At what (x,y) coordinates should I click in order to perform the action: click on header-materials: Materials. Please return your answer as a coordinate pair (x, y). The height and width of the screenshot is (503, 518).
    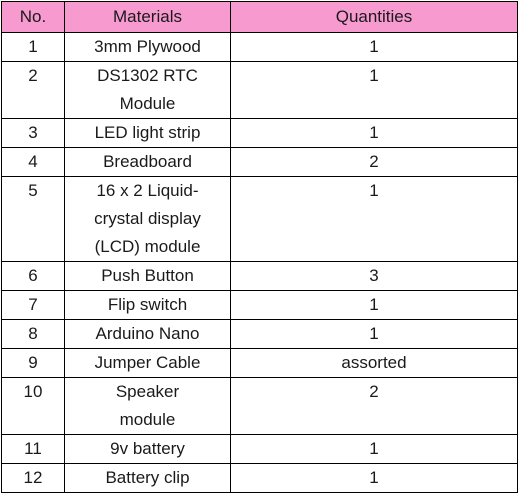
    Looking at the image, I should click on (147, 17).